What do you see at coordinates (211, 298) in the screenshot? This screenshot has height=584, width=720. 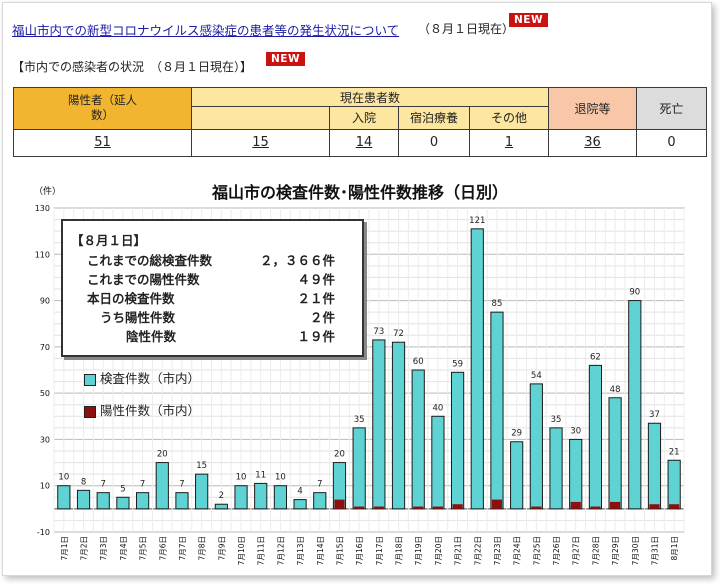 I see `summary-row: 本日の検査件数 ２１件` at bounding box center [211, 298].